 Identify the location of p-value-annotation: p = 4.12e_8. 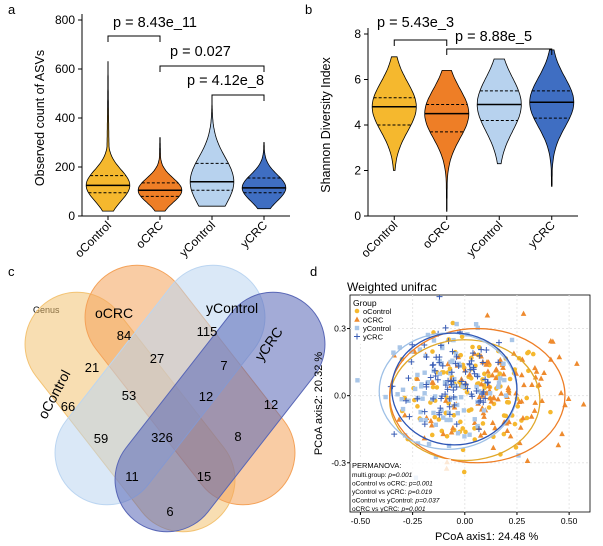
(225, 81).